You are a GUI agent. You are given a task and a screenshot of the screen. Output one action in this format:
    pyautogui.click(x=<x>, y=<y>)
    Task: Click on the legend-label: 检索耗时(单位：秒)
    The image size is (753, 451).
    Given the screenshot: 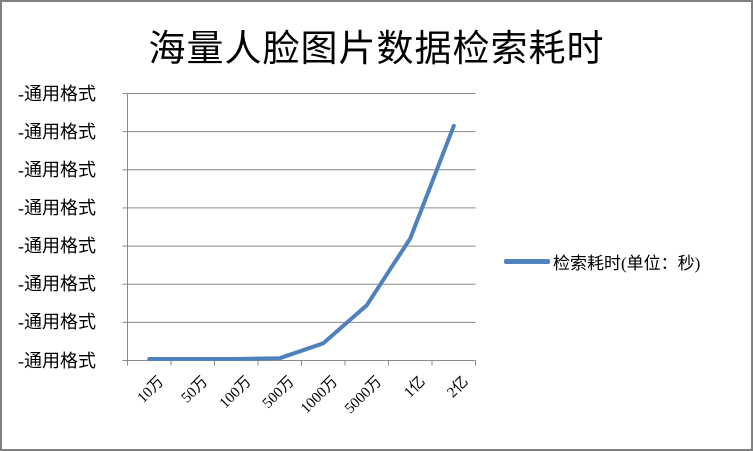 What is the action you would take?
    pyautogui.click(x=627, y=263)
    